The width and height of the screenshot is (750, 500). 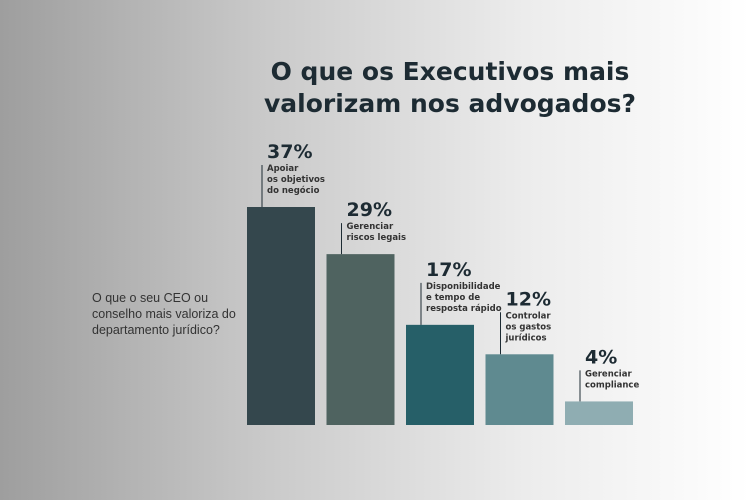 I want to click on value-label-2: 29%, so click(x=369, y=210).